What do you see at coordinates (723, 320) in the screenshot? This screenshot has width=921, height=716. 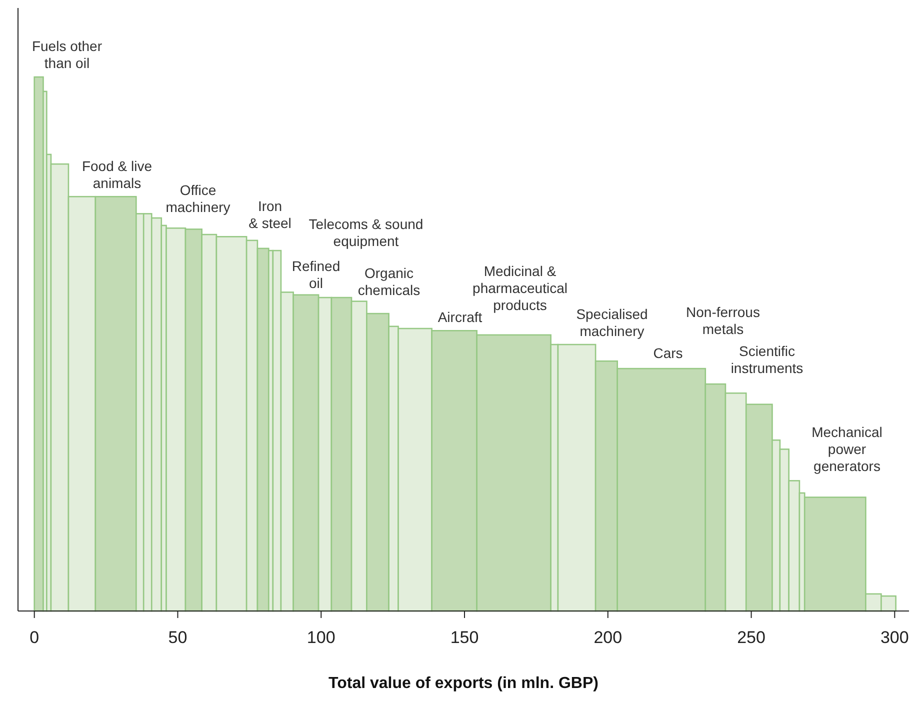 I see `annotation: Non-ferrous metals` at bounding box center [723, 320].